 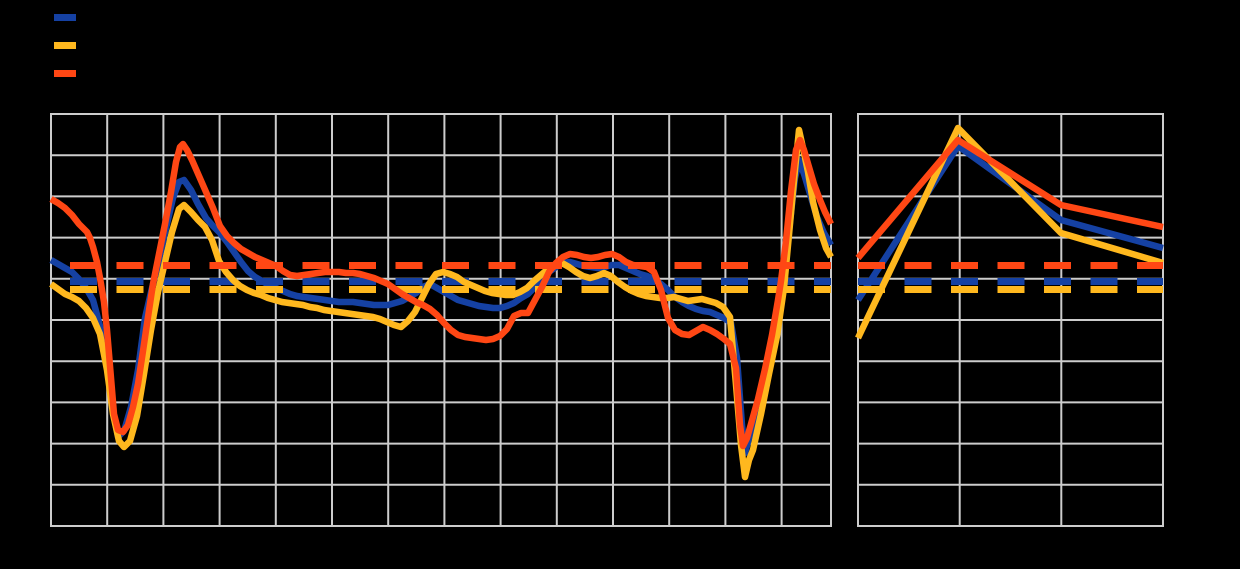 I want to click on legend-swatch-blue-series, so click(x=65, y=17).